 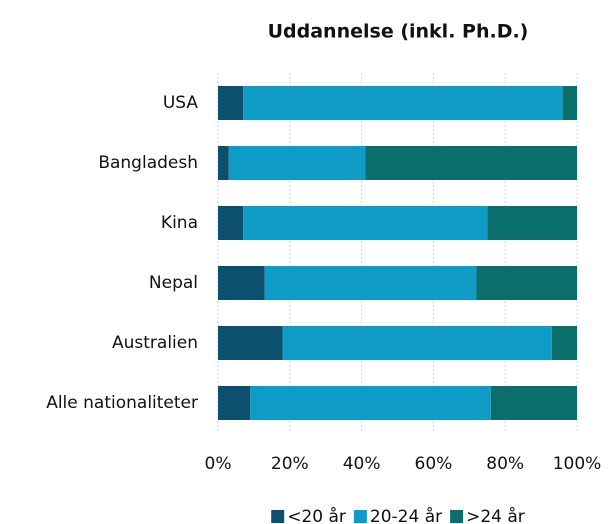 I want to click on y-tick-label: USA, so click(x=181, y=103).